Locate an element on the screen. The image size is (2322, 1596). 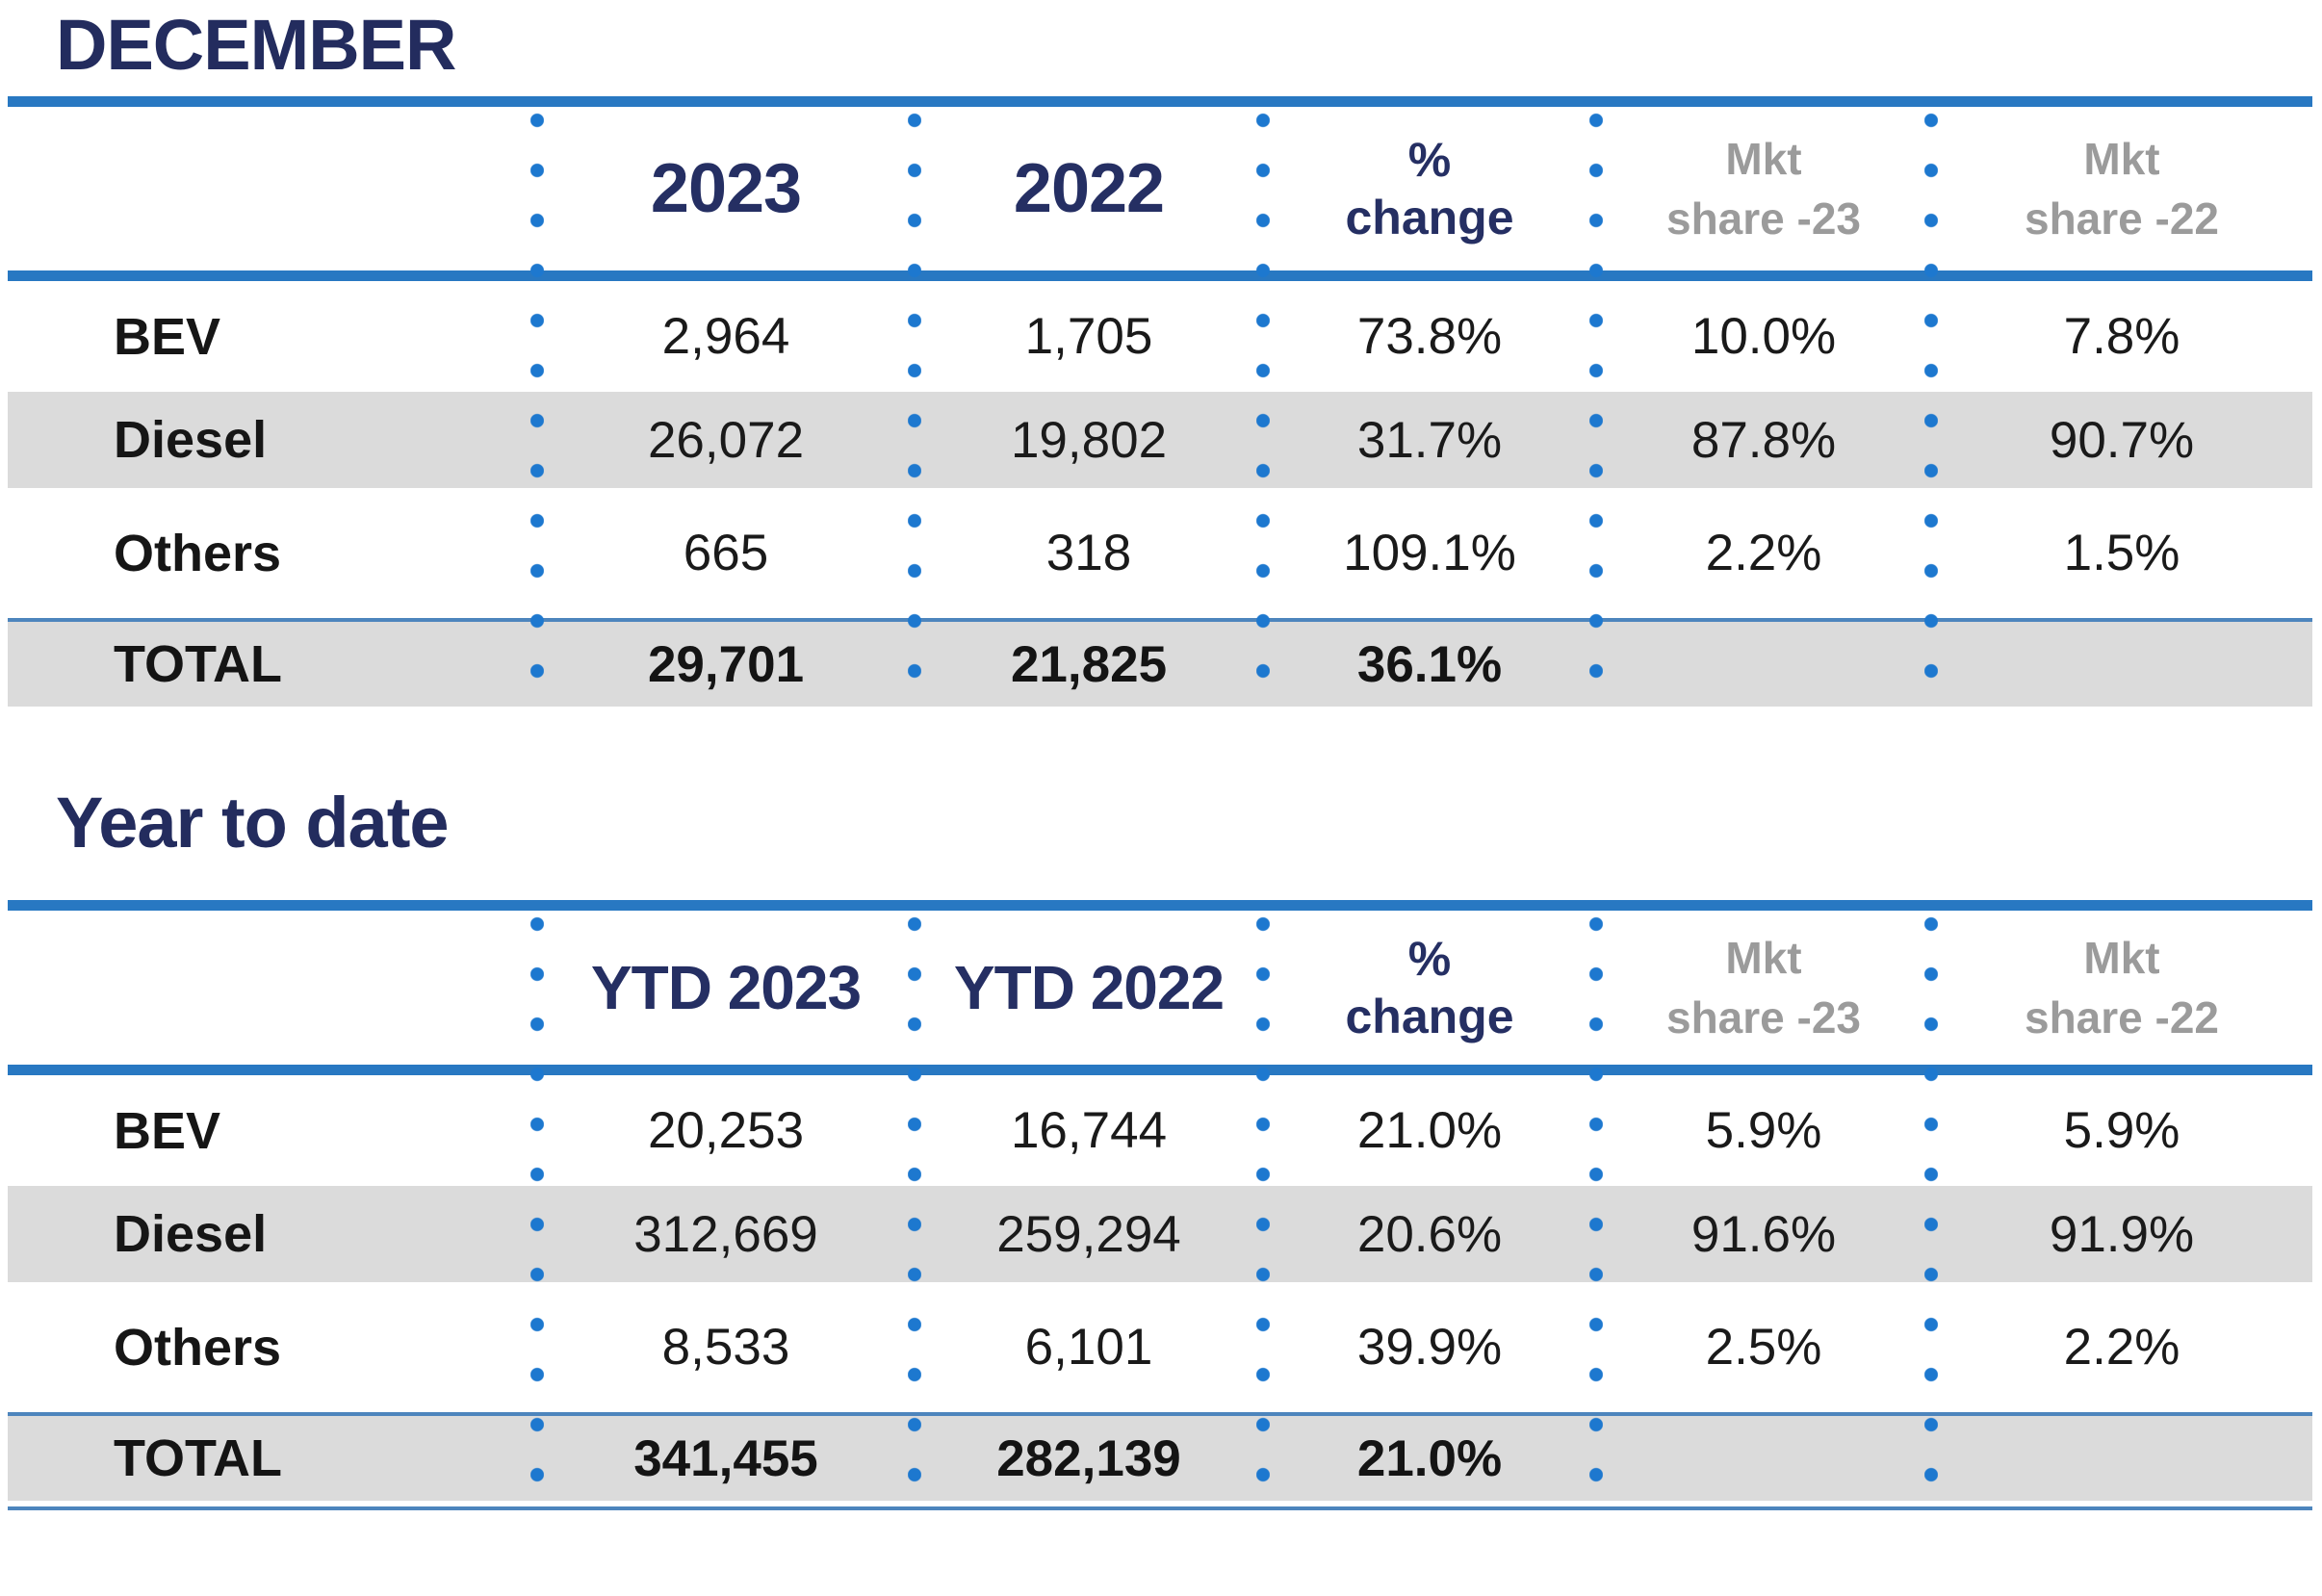
value-mkt-share-22: 91.9% is located at coordinates (2122, 1234).